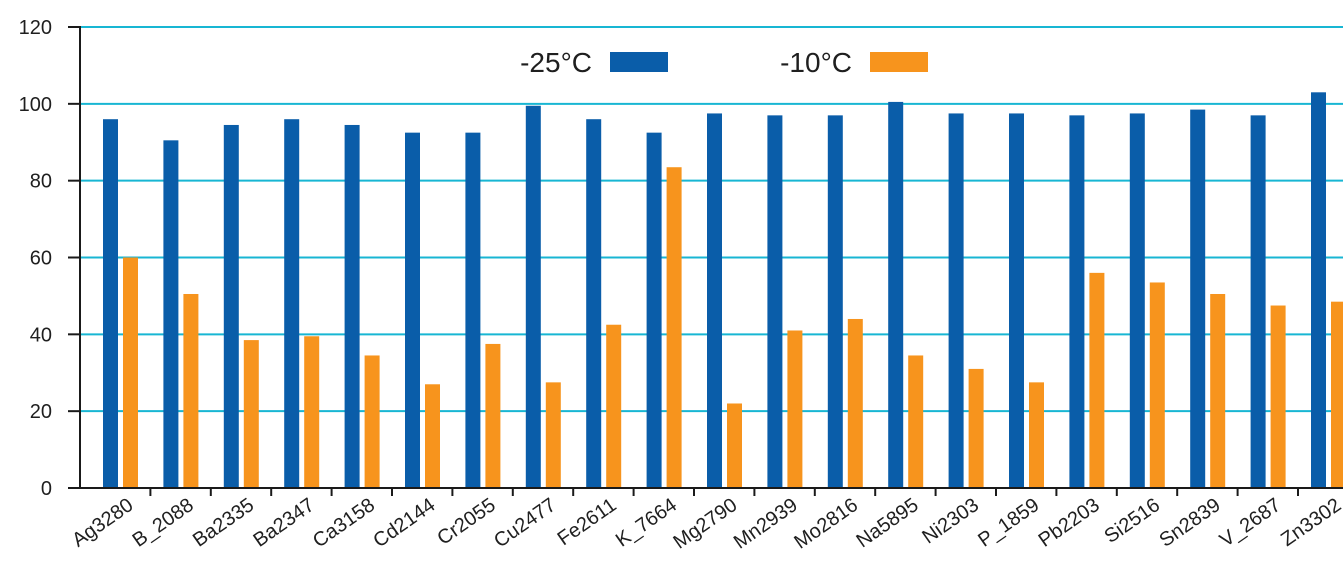 The image size is (1343, 580). Describe the element at coordinates (1133, 521) in the screenshot. I see `x-tick-label: Si2516` at that location.